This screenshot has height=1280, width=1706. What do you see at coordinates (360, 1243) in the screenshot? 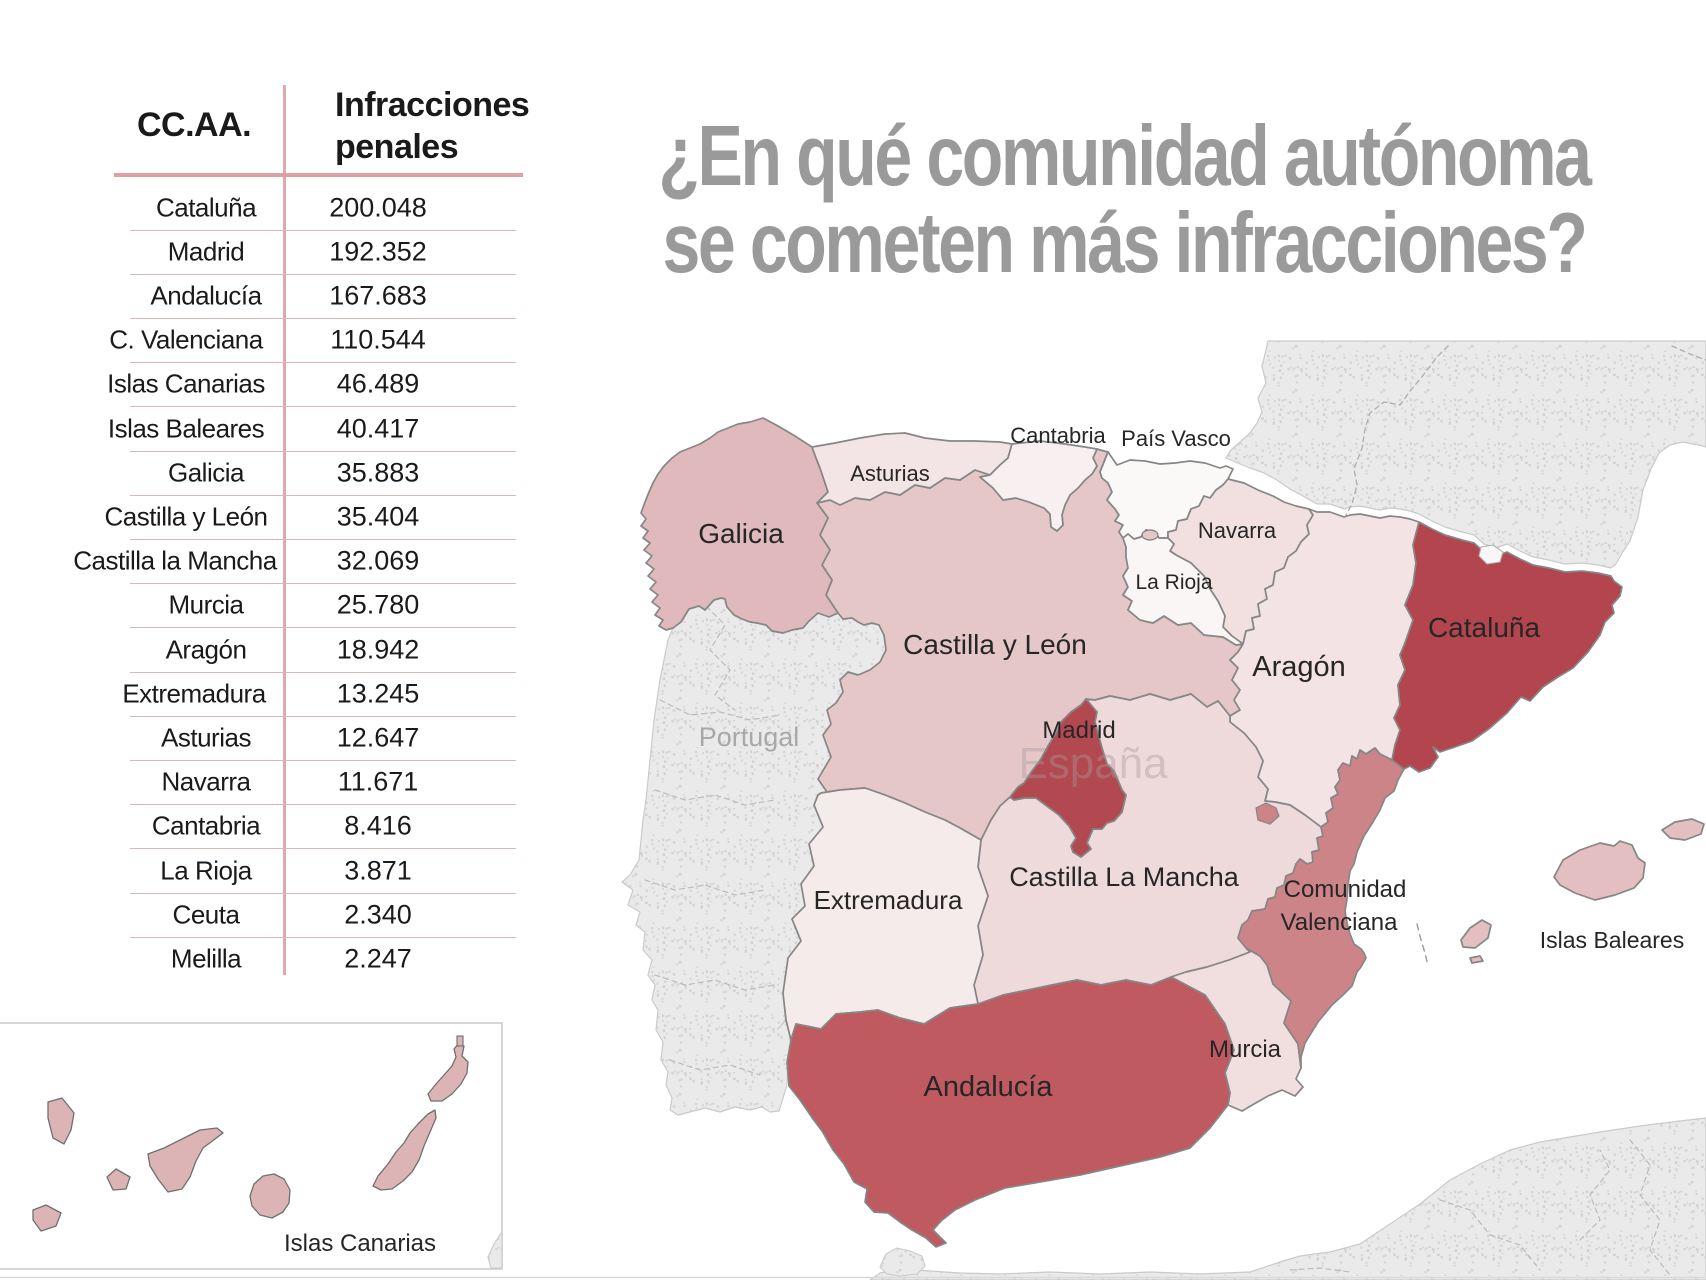
I see `svg-text: Islas Canarias` at bounding box center [360, 1243].